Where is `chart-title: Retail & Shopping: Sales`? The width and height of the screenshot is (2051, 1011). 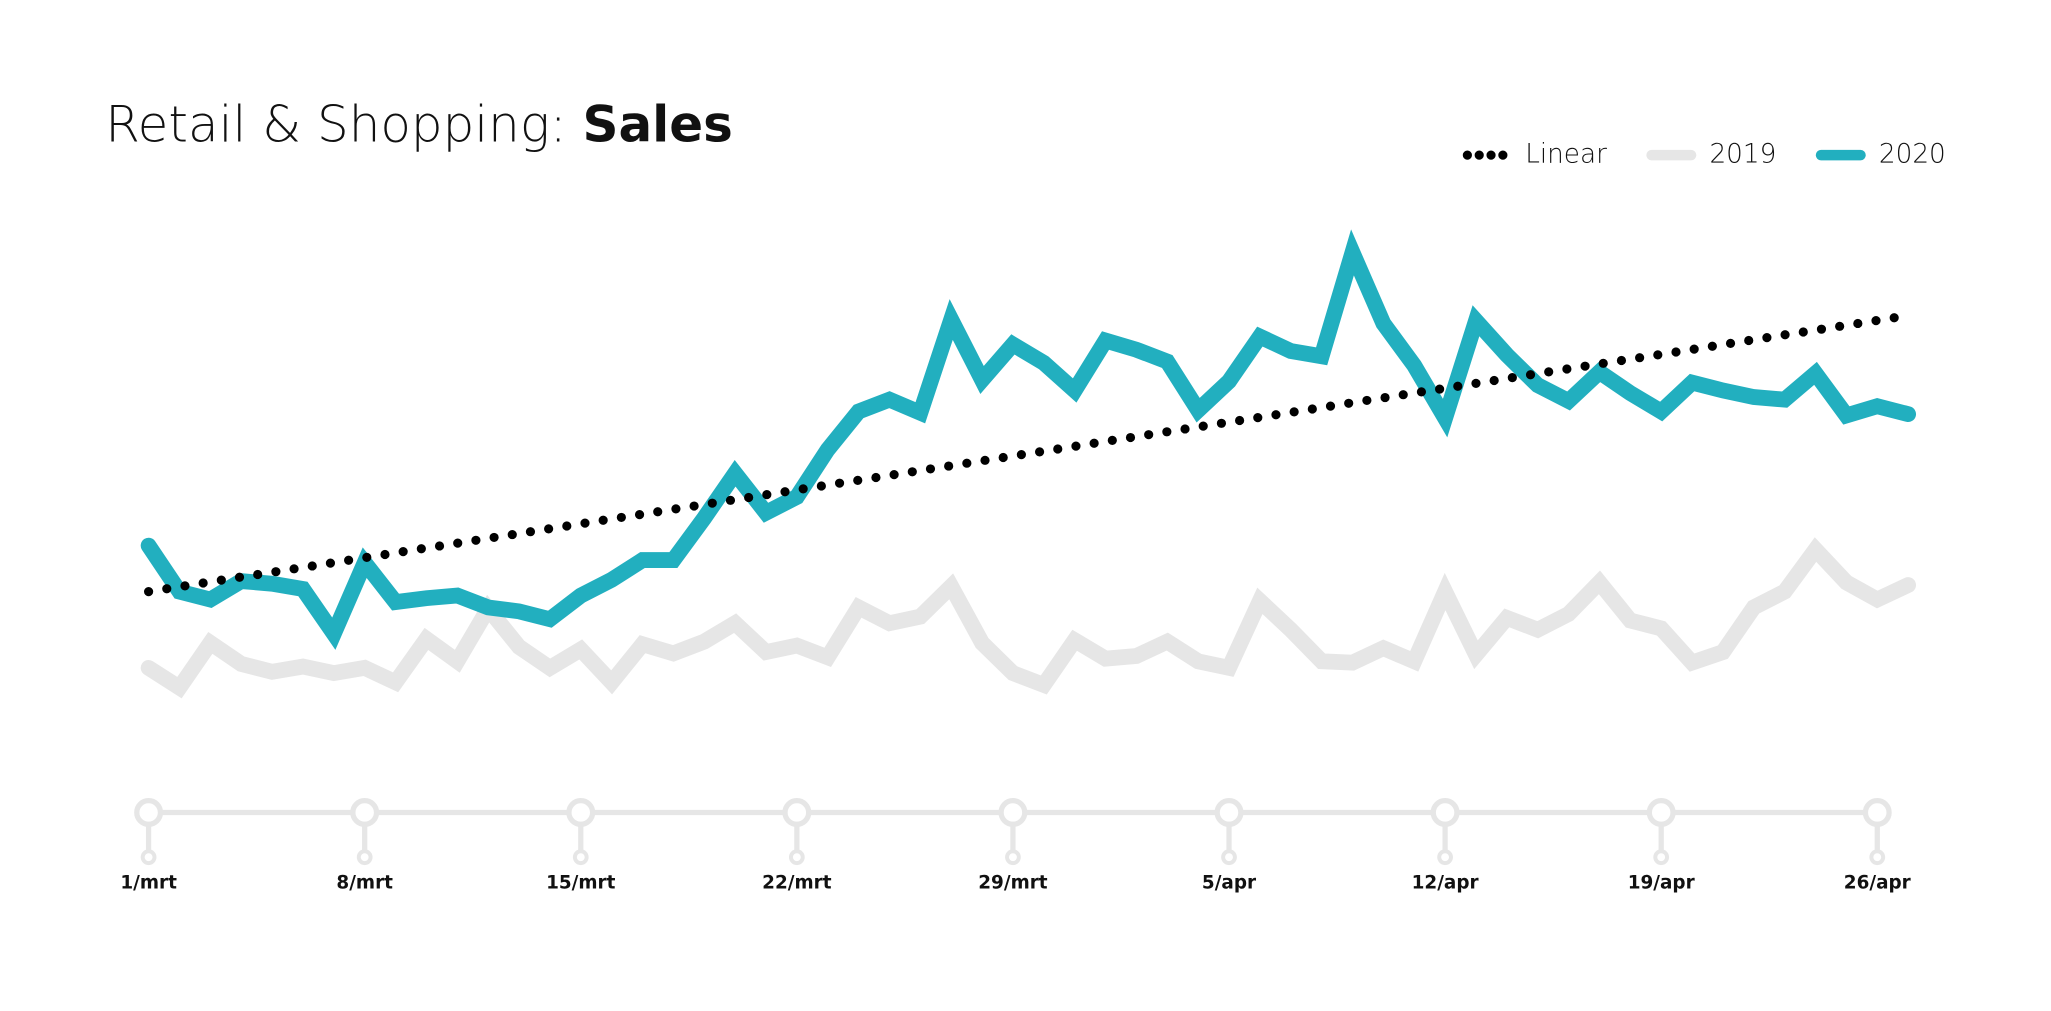
chart-title: Retail & Shopping: Sales is located at coordinates (419, 124).